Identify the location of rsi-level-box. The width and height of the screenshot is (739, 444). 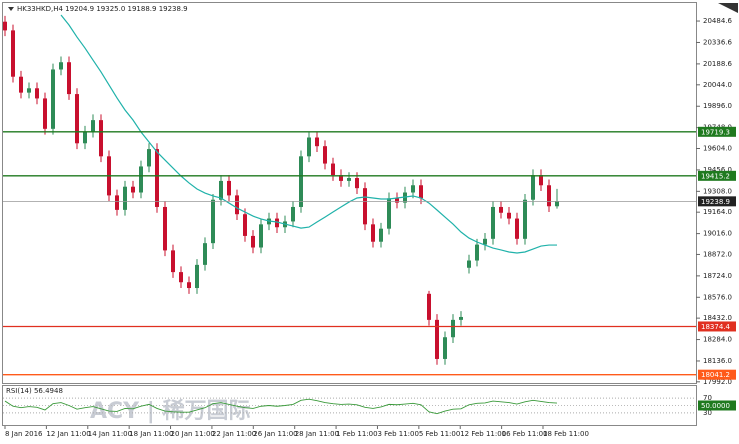
(717, 405).